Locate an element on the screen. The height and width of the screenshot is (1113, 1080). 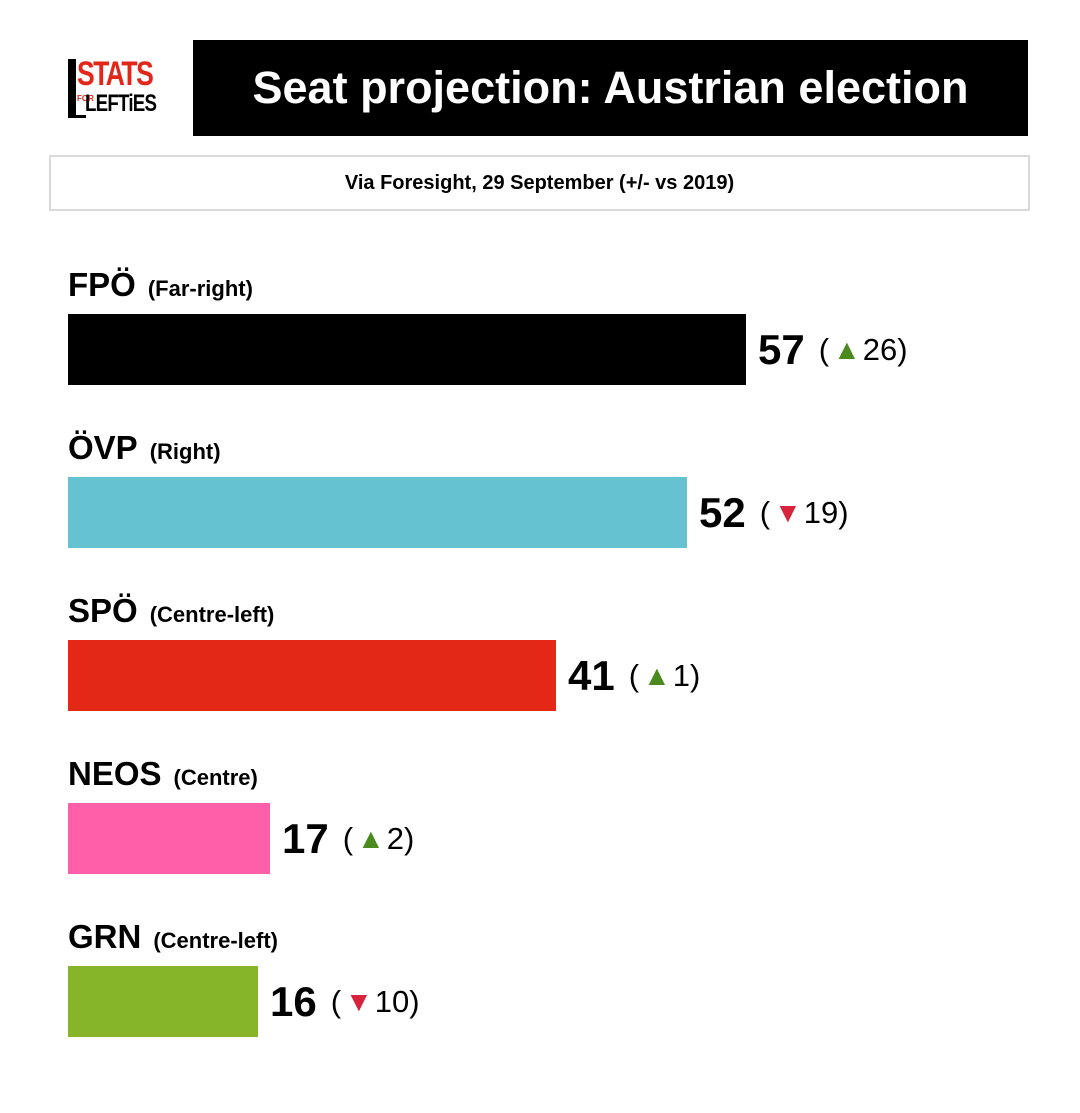
bar-övp is located at coordinates (377, 512).